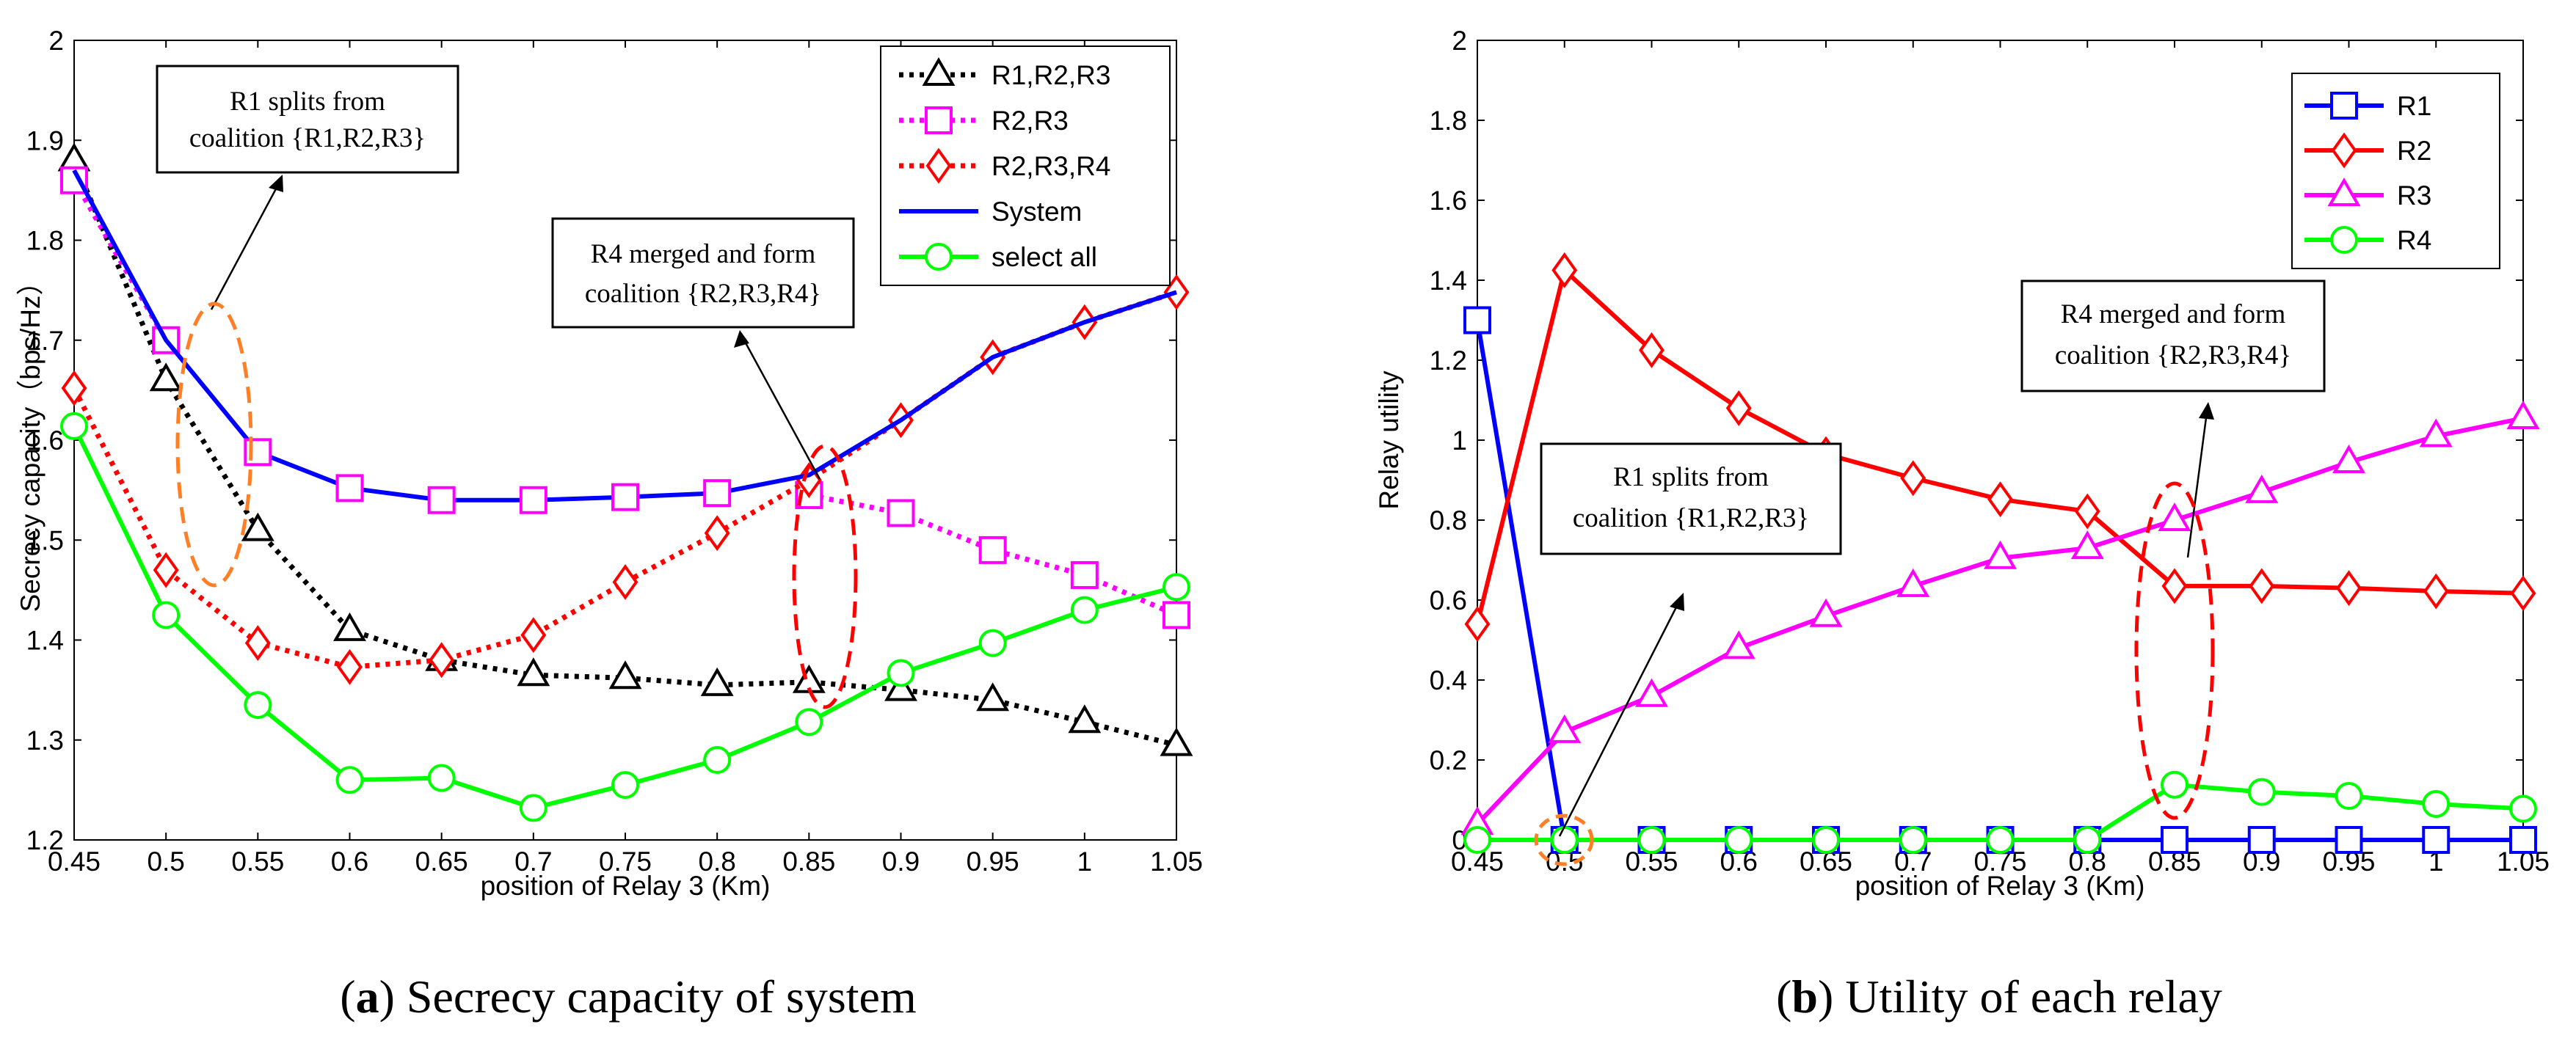 Image resolution: width=2576 pixels, height=1049 pixels. I want to click on chart-b-ellipse-r1-split, so click(1564, 840).